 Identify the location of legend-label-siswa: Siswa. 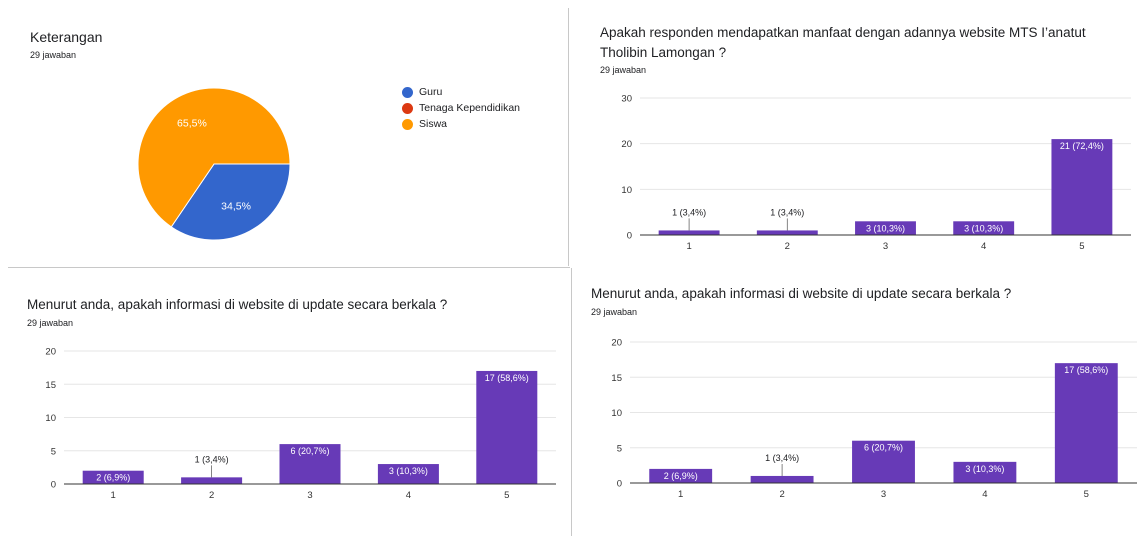
(433, 124).